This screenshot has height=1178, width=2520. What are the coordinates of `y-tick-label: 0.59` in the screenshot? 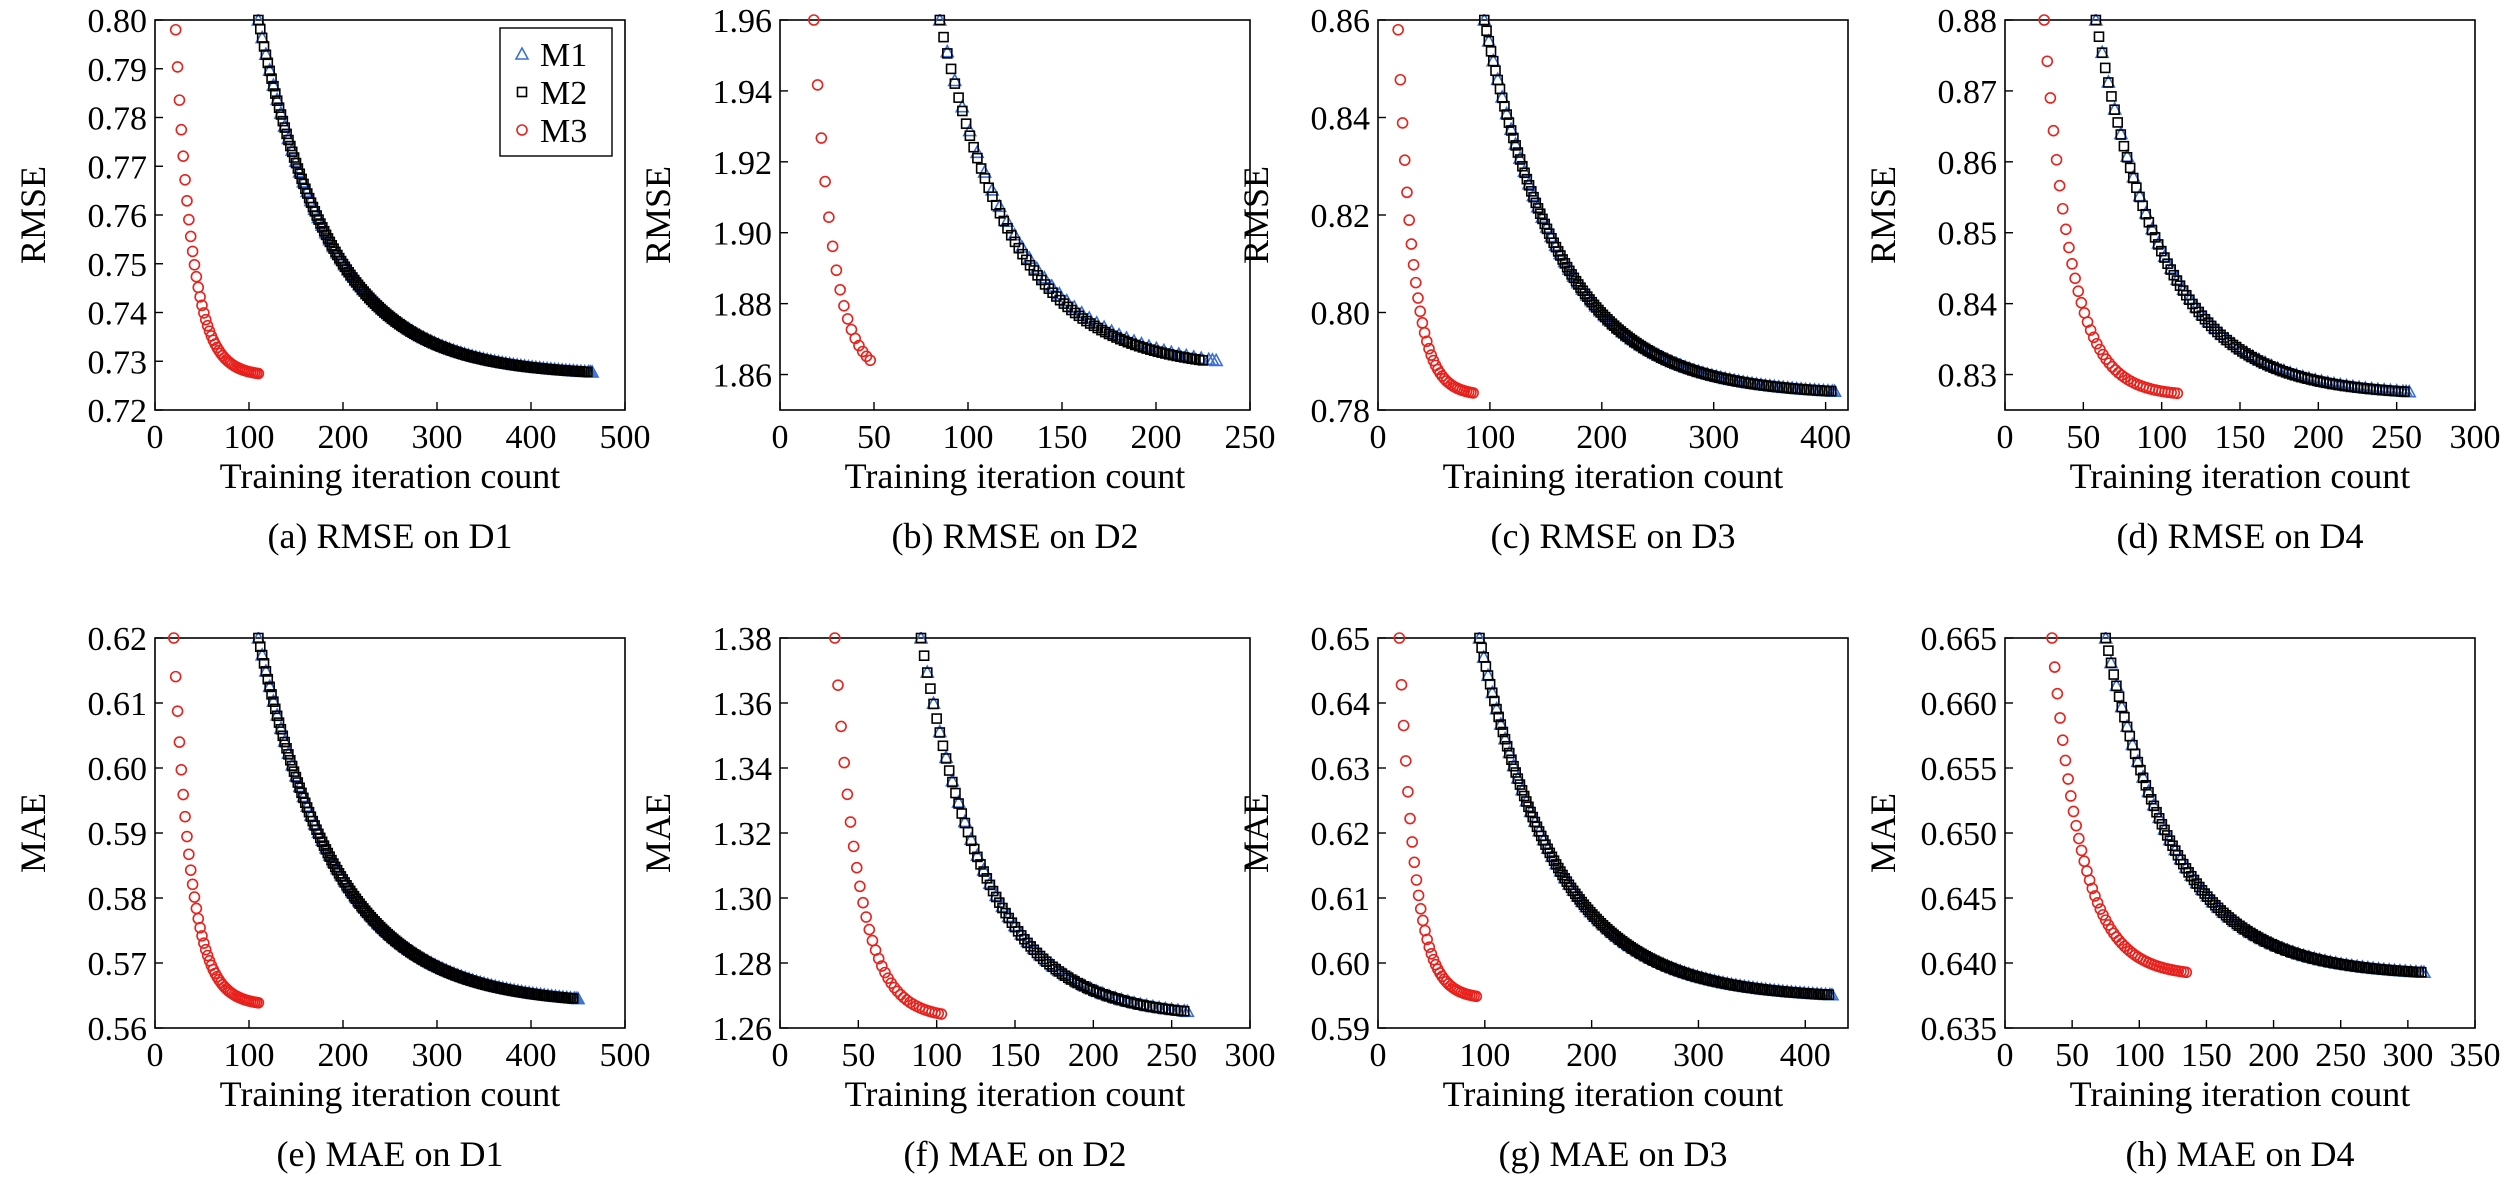 It's located at (118, 834).